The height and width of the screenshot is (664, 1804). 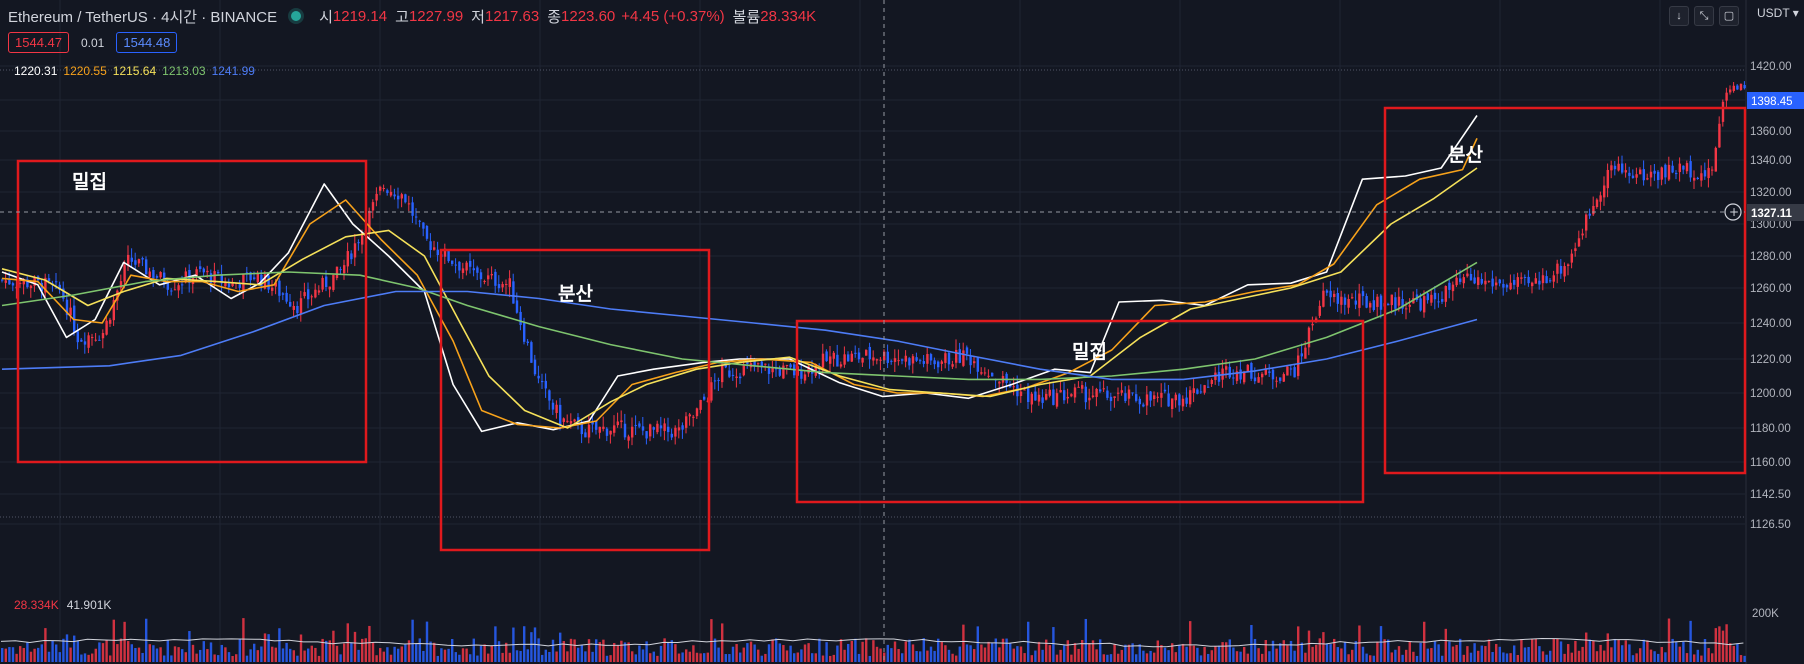 I want to click on annotation-label: 밀집, so click(x=1089, y=352).